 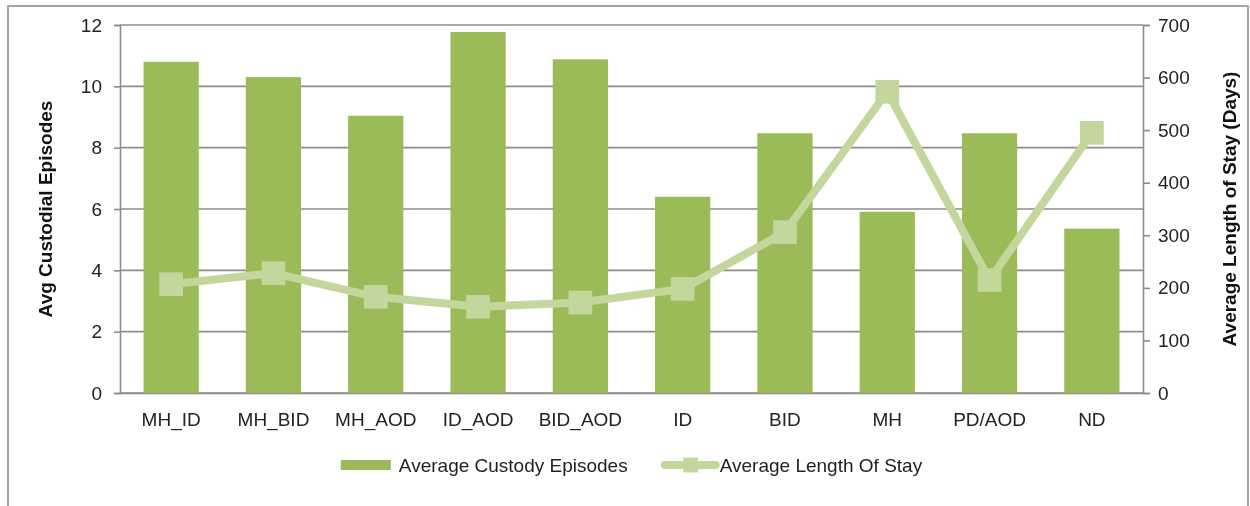 I want to click on y-tick-label: 2, so click(x=96, y=332).